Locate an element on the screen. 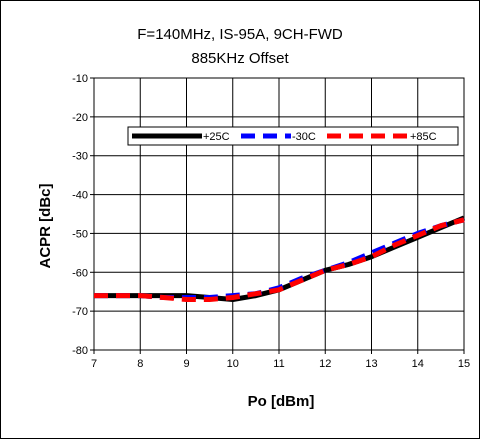 Image resolution: width=480 pixels, height=439 pixels. x-tick-label: 11 is located at coordinates (278, 364).